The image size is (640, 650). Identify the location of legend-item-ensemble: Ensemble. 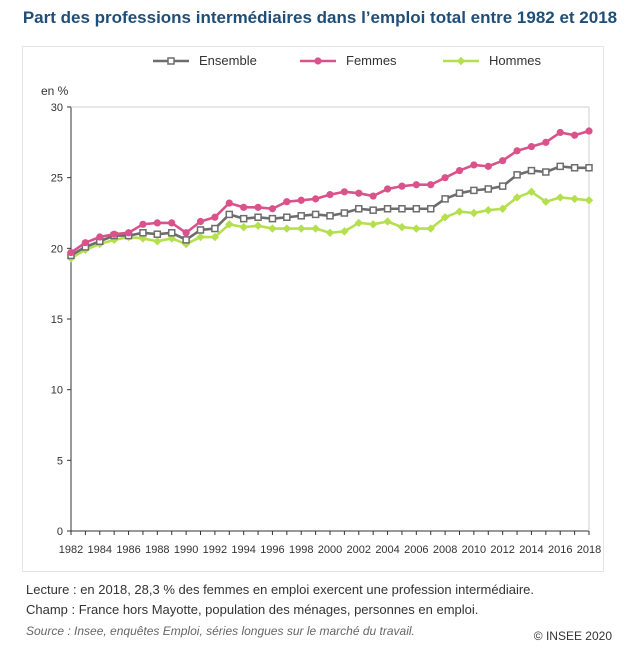
(205, 60).